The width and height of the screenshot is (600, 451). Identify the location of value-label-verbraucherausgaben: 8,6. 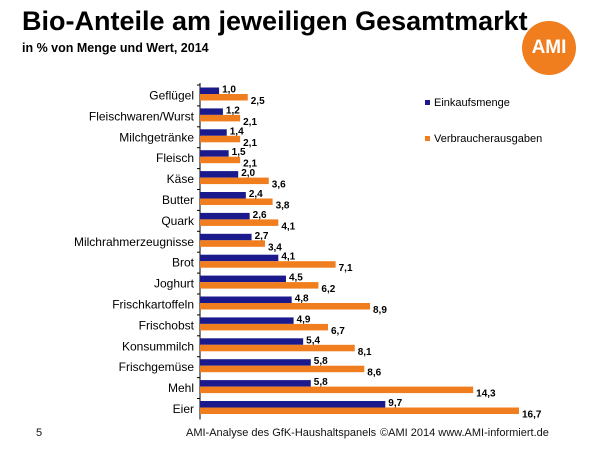
(374, 373).